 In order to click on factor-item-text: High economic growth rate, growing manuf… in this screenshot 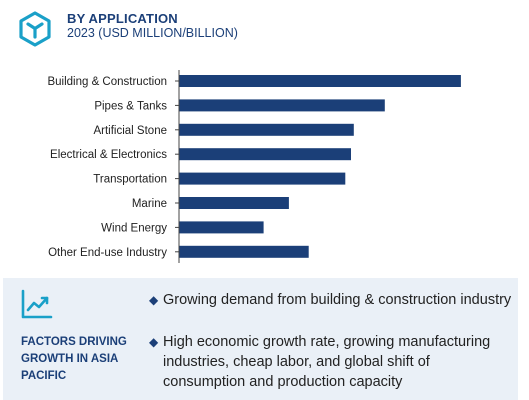, I will do `click(327, 362)`.